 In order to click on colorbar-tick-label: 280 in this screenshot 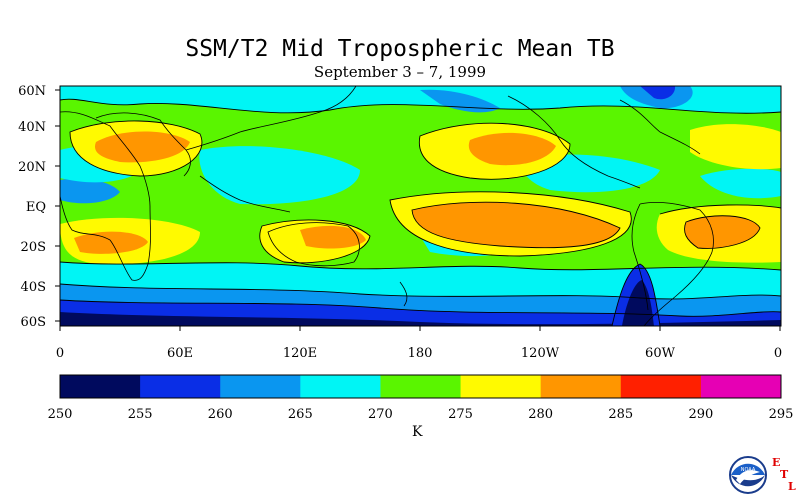, I will do `click(540, 414)`.